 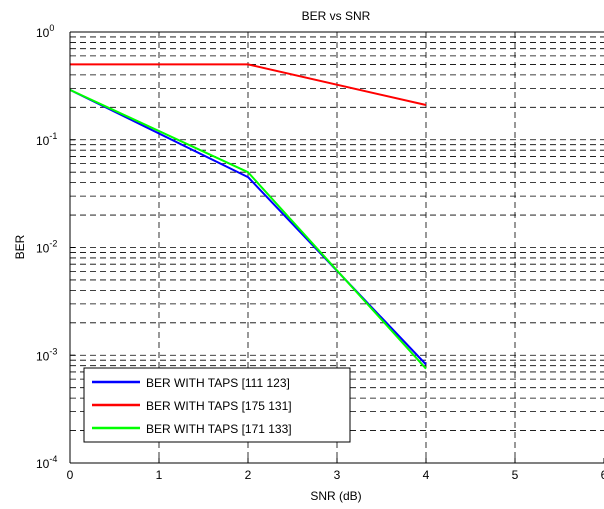 What do you see at coordinates (515, 475) in the screenshot?
I see `x-tick-label: 5` at bounding box center [515, 475].